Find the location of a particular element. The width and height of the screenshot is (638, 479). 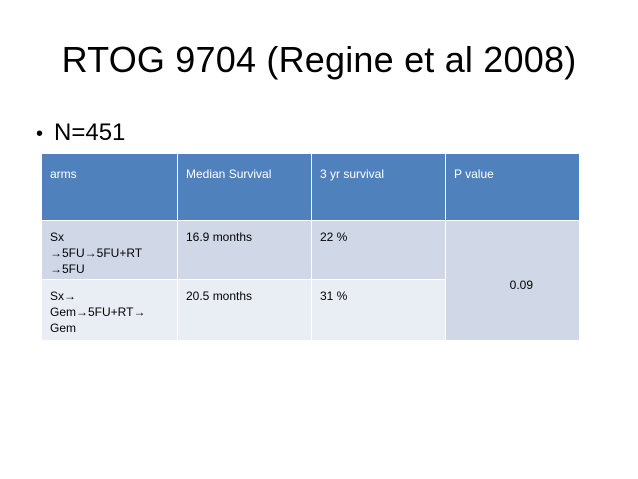

slide-title: RTOG 9704 (Regine et al 2008) is located at coordinates (319, 59).